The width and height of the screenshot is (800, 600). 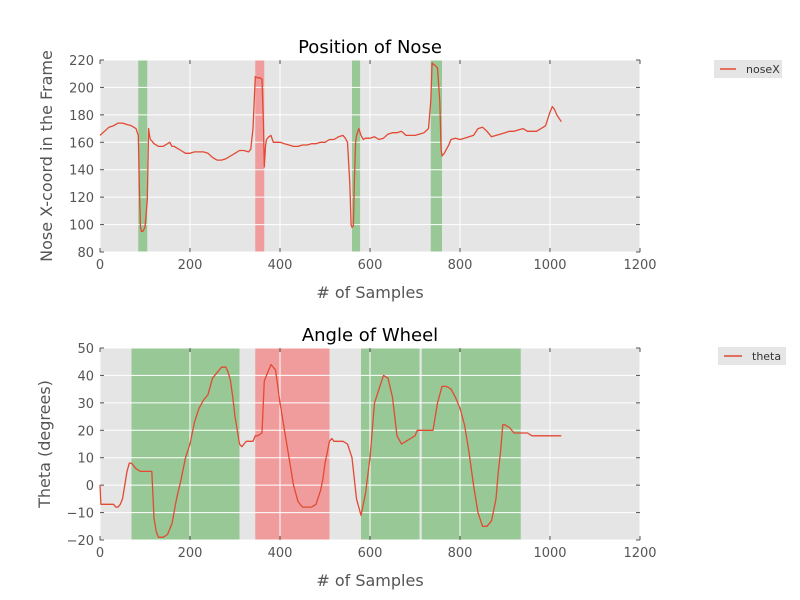 I want to click on y-tick-label: 180, so click(x=81, y=116).